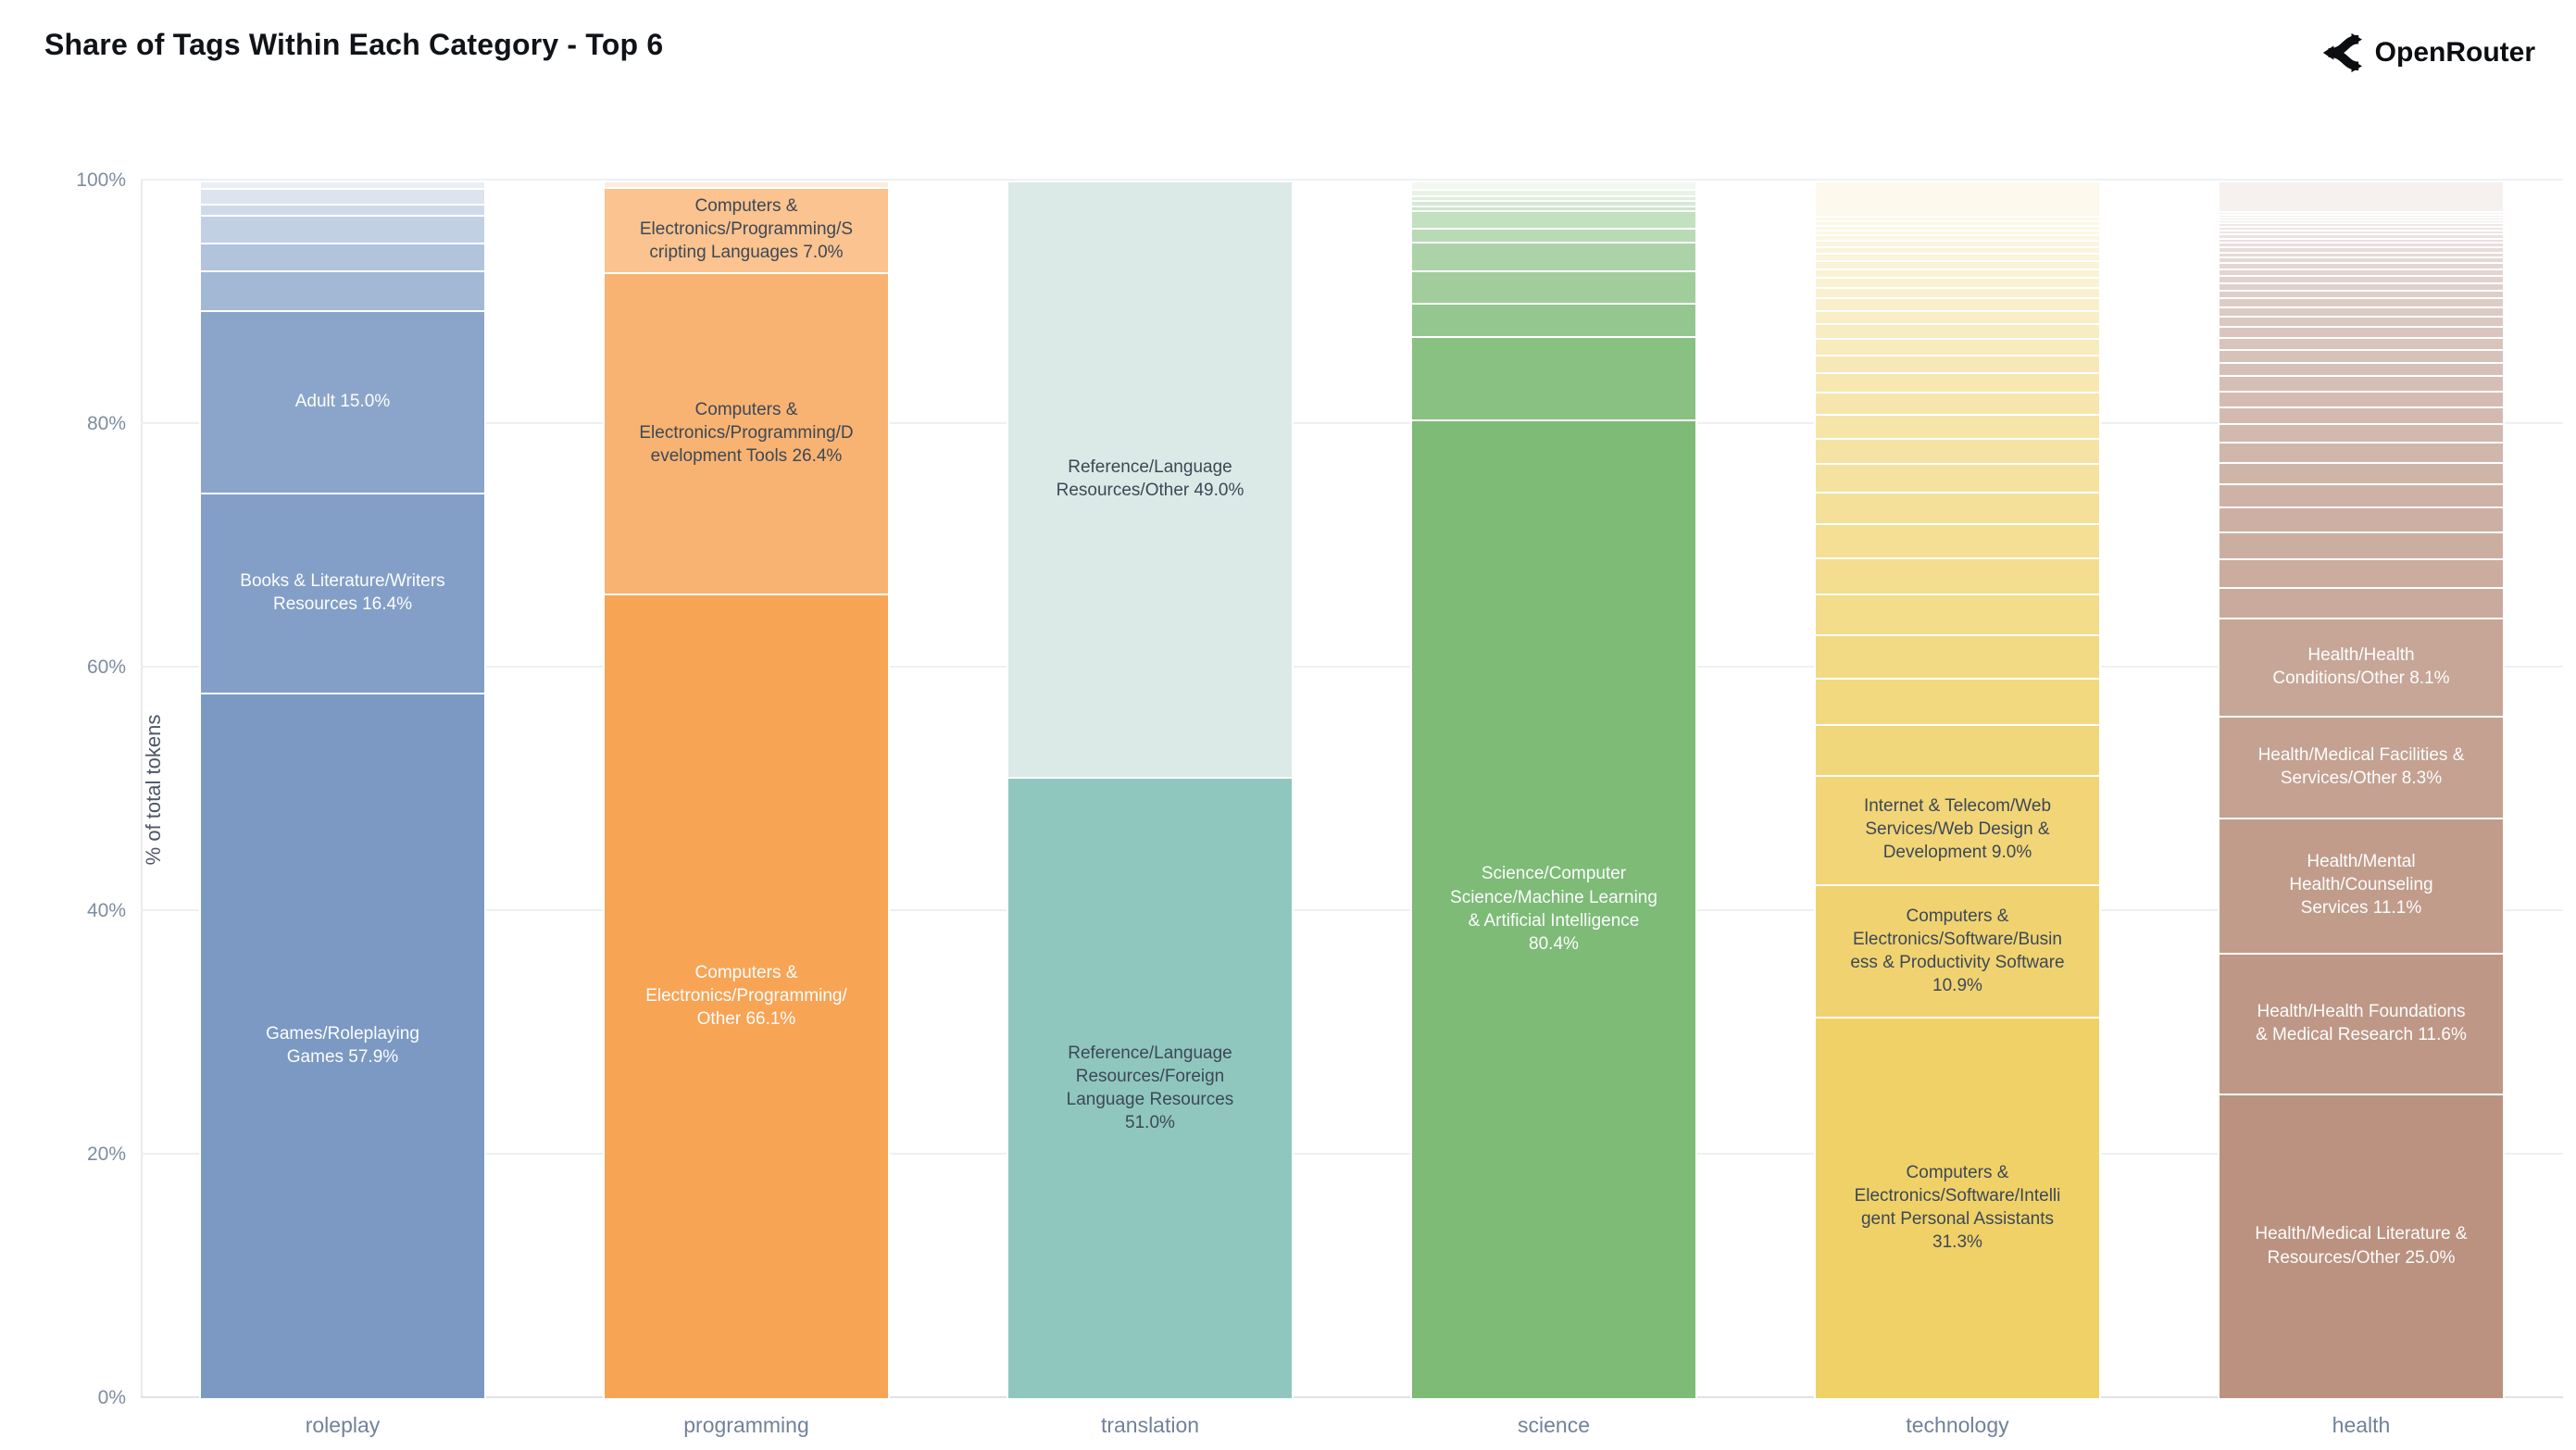 The height and width of the screenshot is (1450, 2576). Describe the element at coordinates (343, 1045) in the screenshot. I see `bar-segment-roleplay-0: Games/Roleplaying Games 57.9%` at that location.